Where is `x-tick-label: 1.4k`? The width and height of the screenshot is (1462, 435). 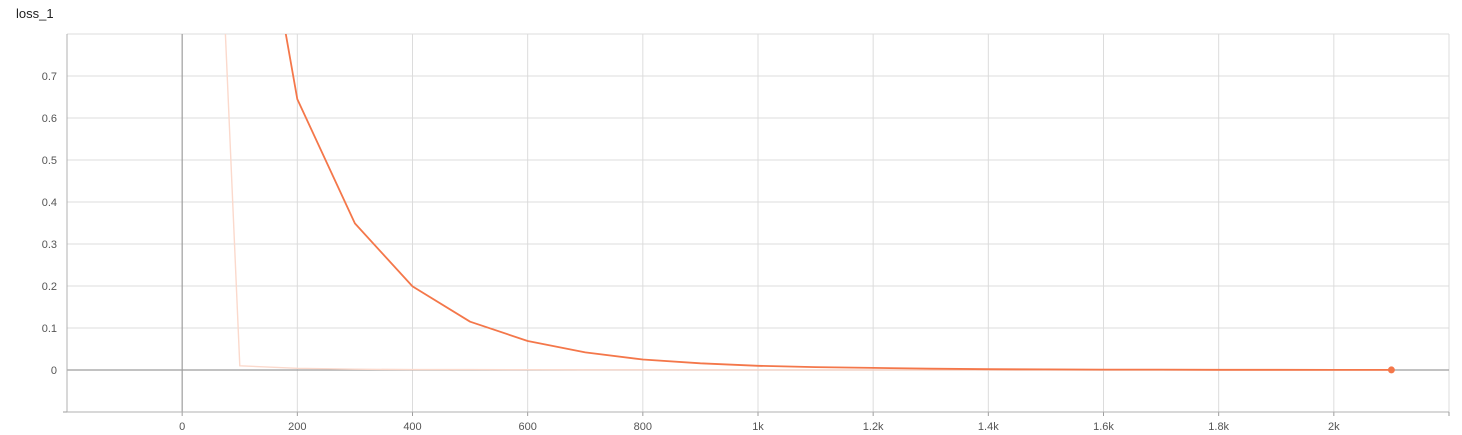
x-tick-label: 1.4k is located at coordinates (988, 427).